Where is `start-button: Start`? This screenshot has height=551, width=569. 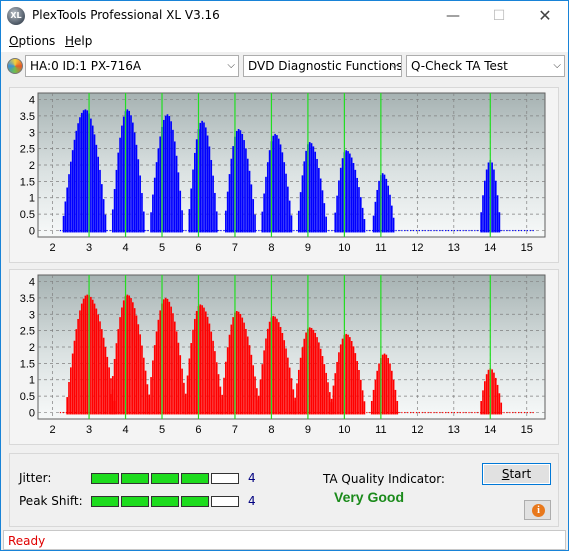
start-button: Start is located at coordinates (516, 474).